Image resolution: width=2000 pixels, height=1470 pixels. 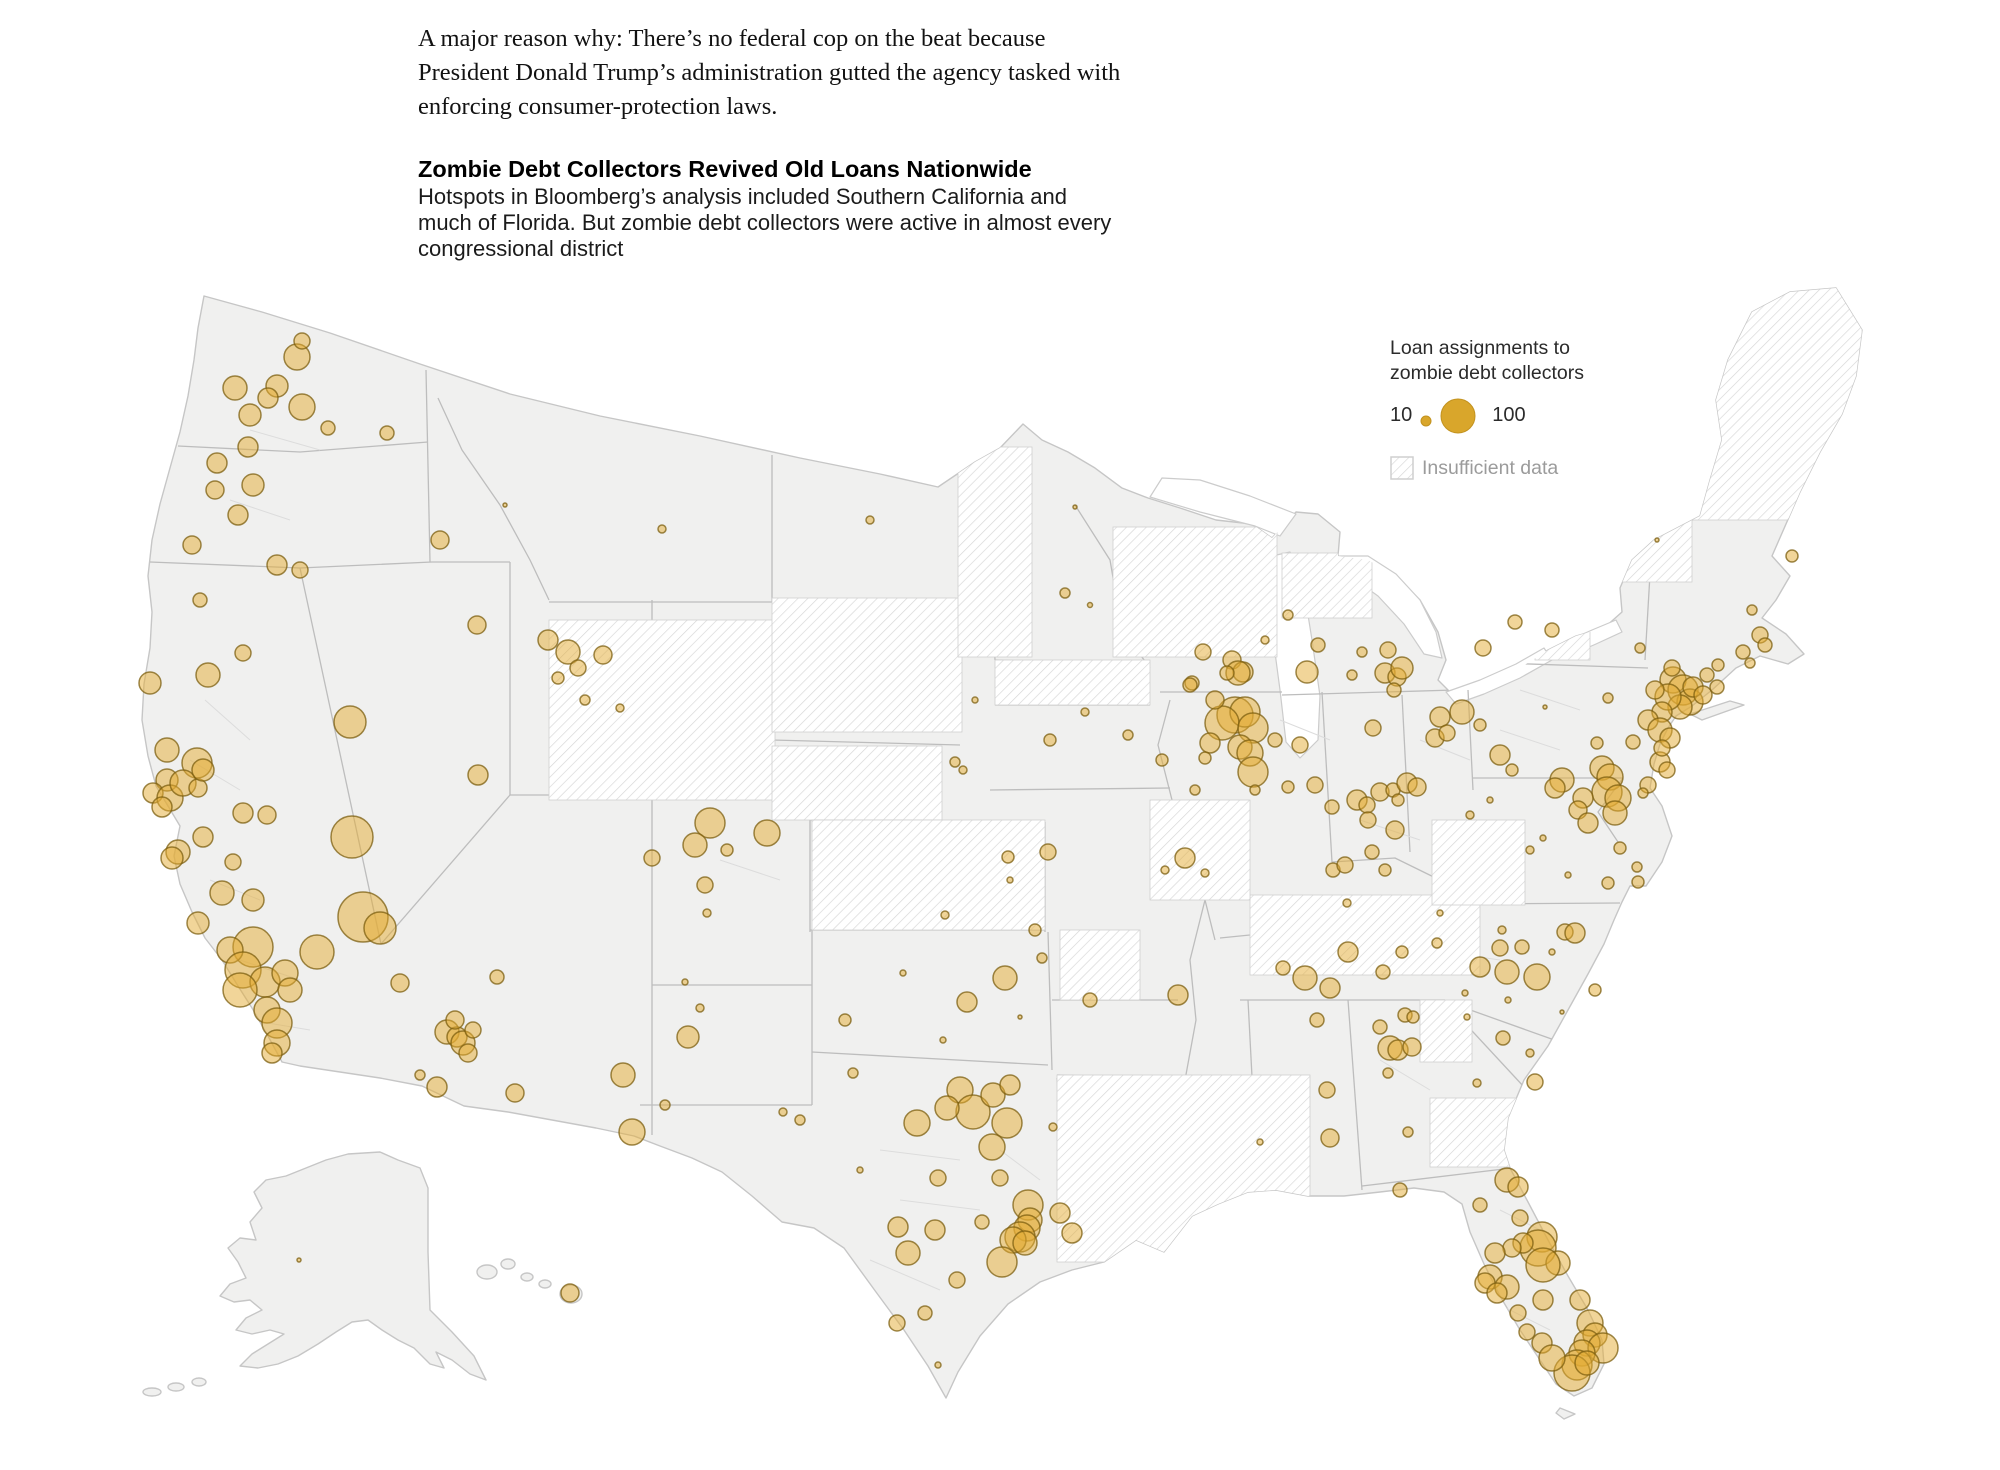 I want to click on legend-max-label: 100, so click(x=1509, y=414).